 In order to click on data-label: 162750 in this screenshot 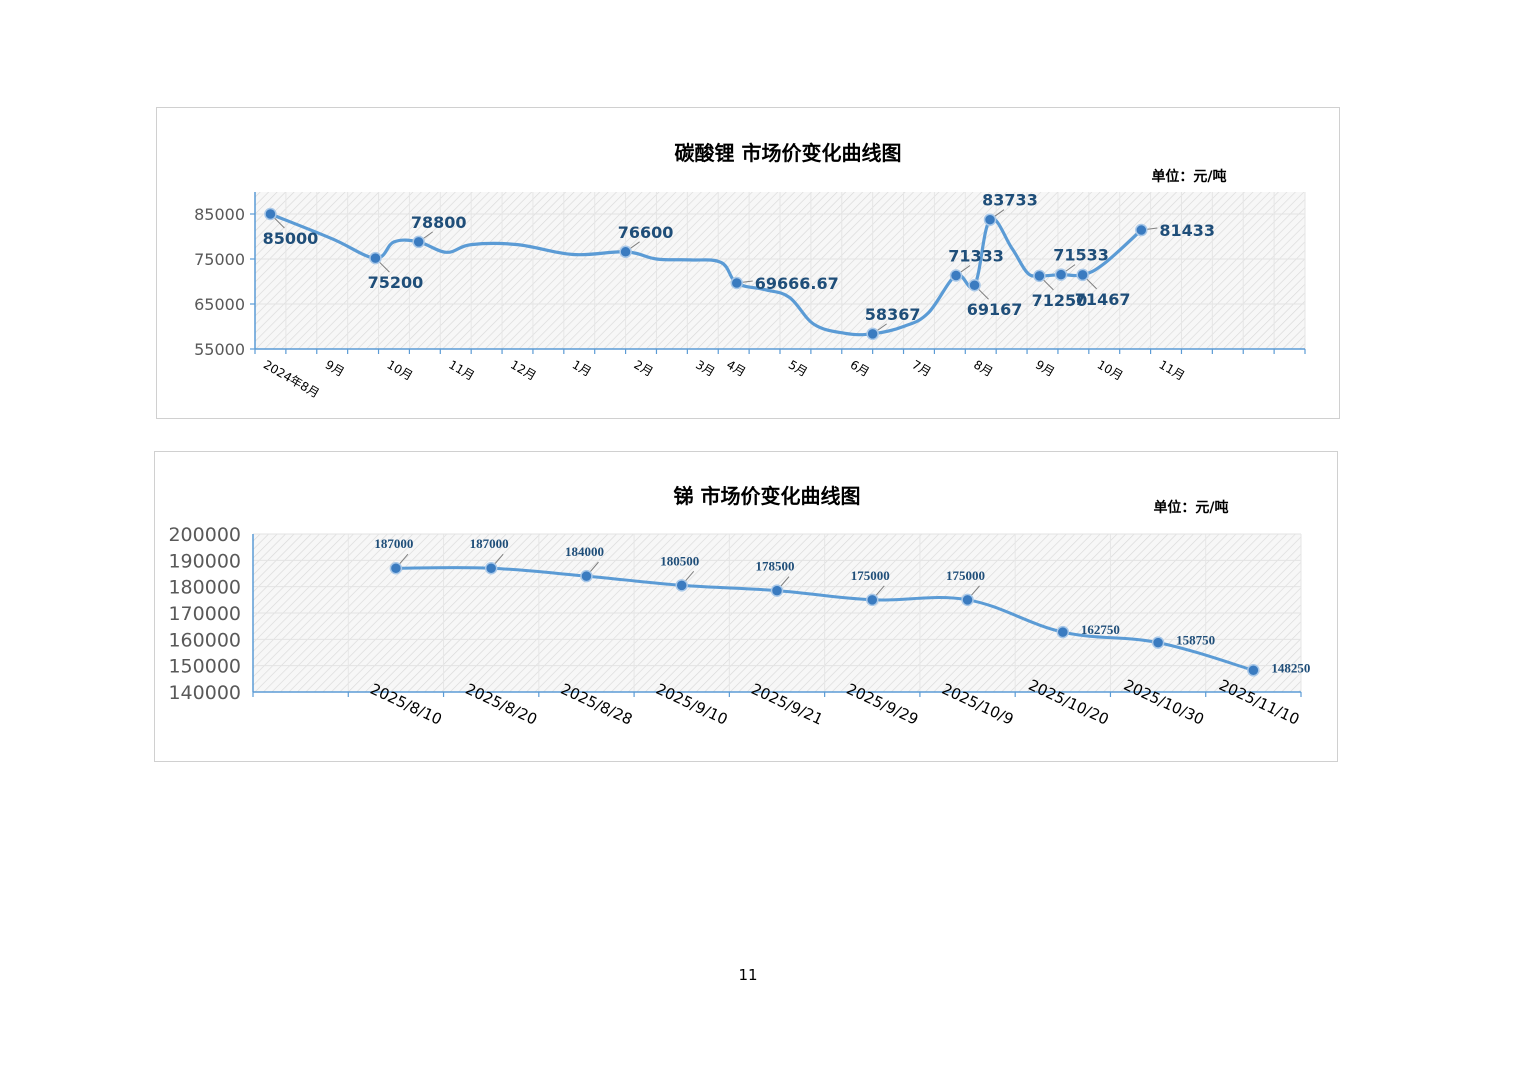, I will do `click(1100, 629)`.